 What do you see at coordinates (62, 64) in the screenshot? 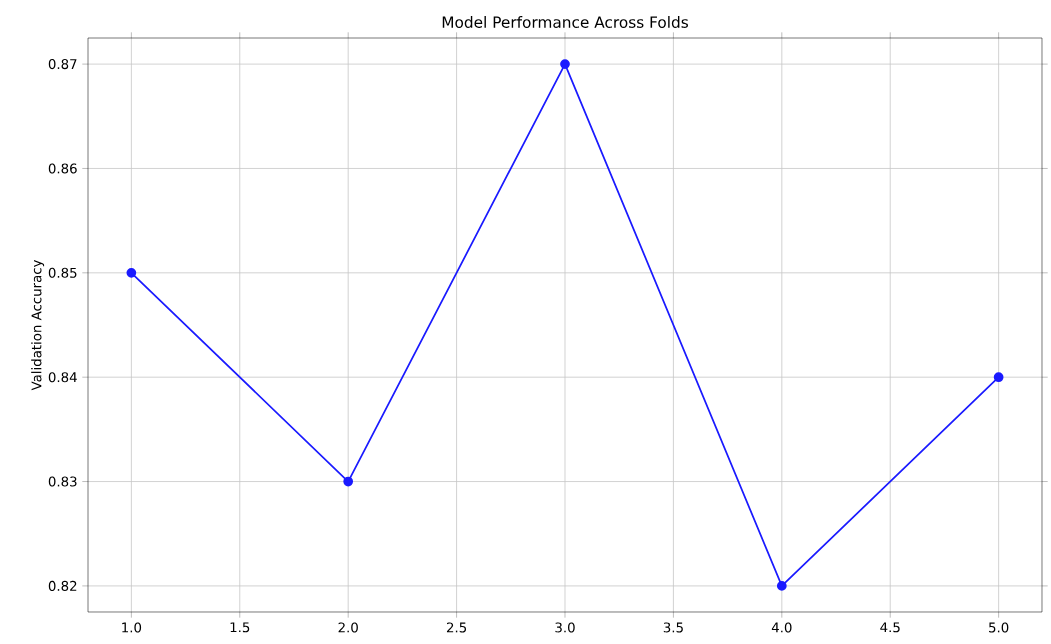
I see `y-tick-label: 0.87` at bounding box center [62, 64].